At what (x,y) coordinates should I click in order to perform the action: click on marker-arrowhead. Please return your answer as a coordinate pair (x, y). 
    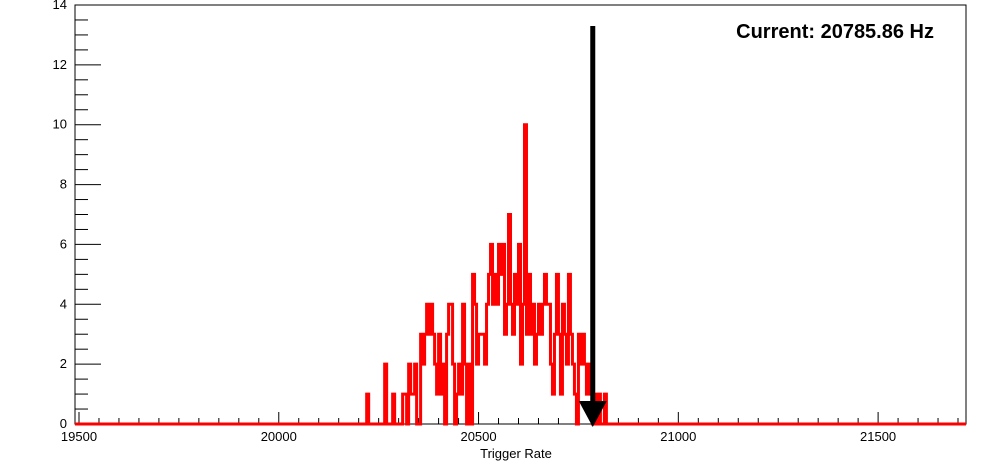
    Looking at the image, I should click on (592, 414).